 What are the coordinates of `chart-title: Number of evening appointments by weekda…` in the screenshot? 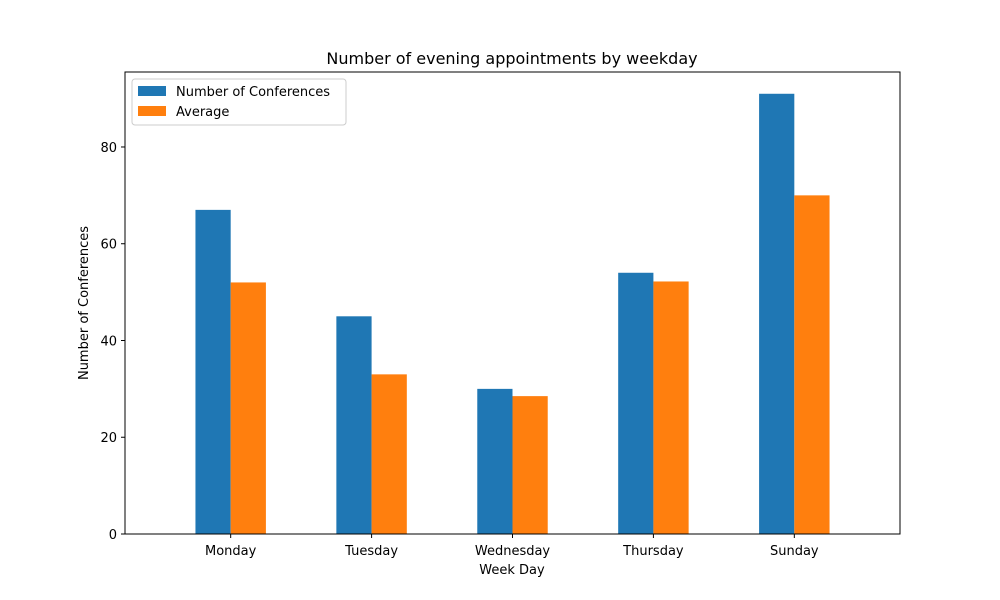 It's located at (511, 58).